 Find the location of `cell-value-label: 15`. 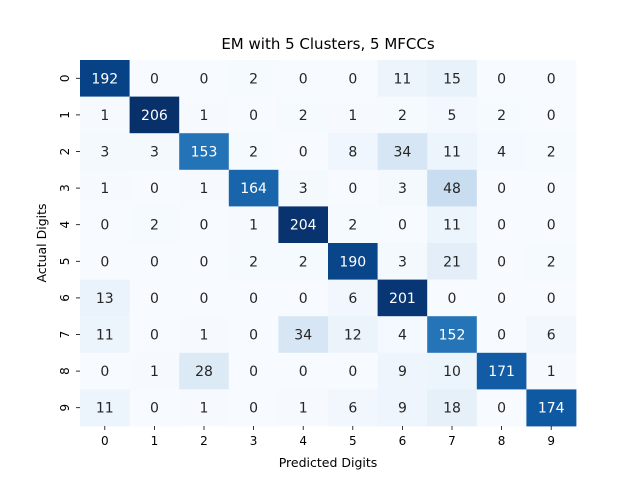

cell-value-label: 15 is located at coordinates (452, 79).